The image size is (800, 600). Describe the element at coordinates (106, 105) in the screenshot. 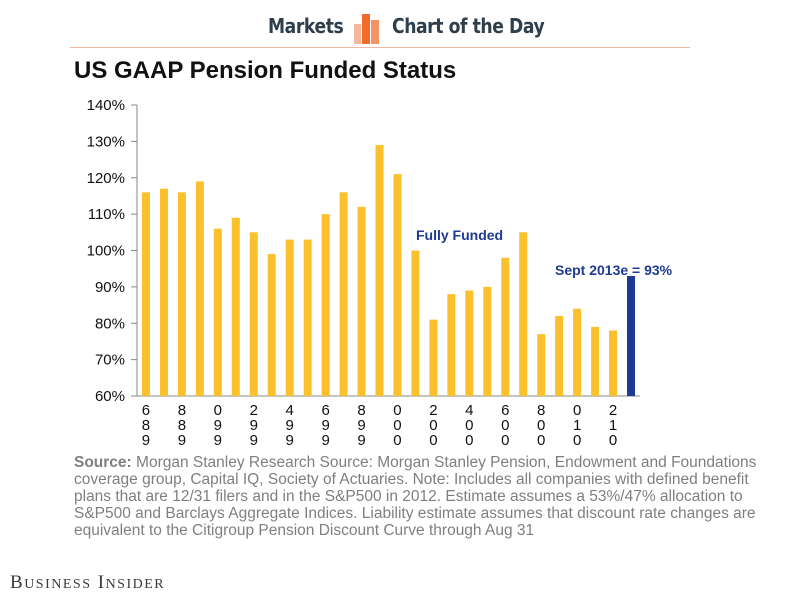

I see `y-tick-label: 140%` at that location.